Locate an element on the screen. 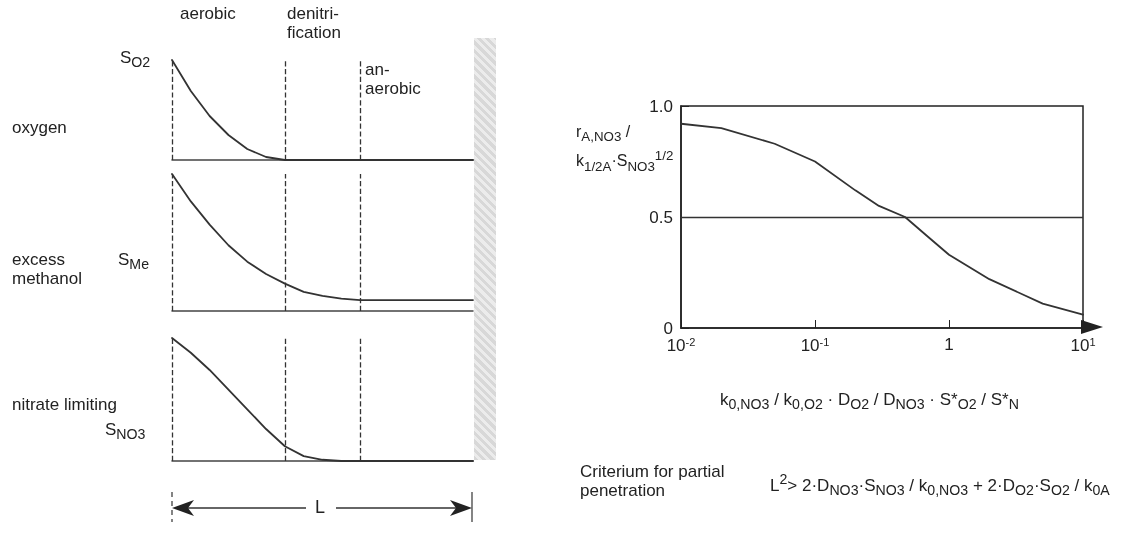 The height and width of the screenshot is (553, 1135). y-tick-label: 1.0 is located at coordinates (661, 106).